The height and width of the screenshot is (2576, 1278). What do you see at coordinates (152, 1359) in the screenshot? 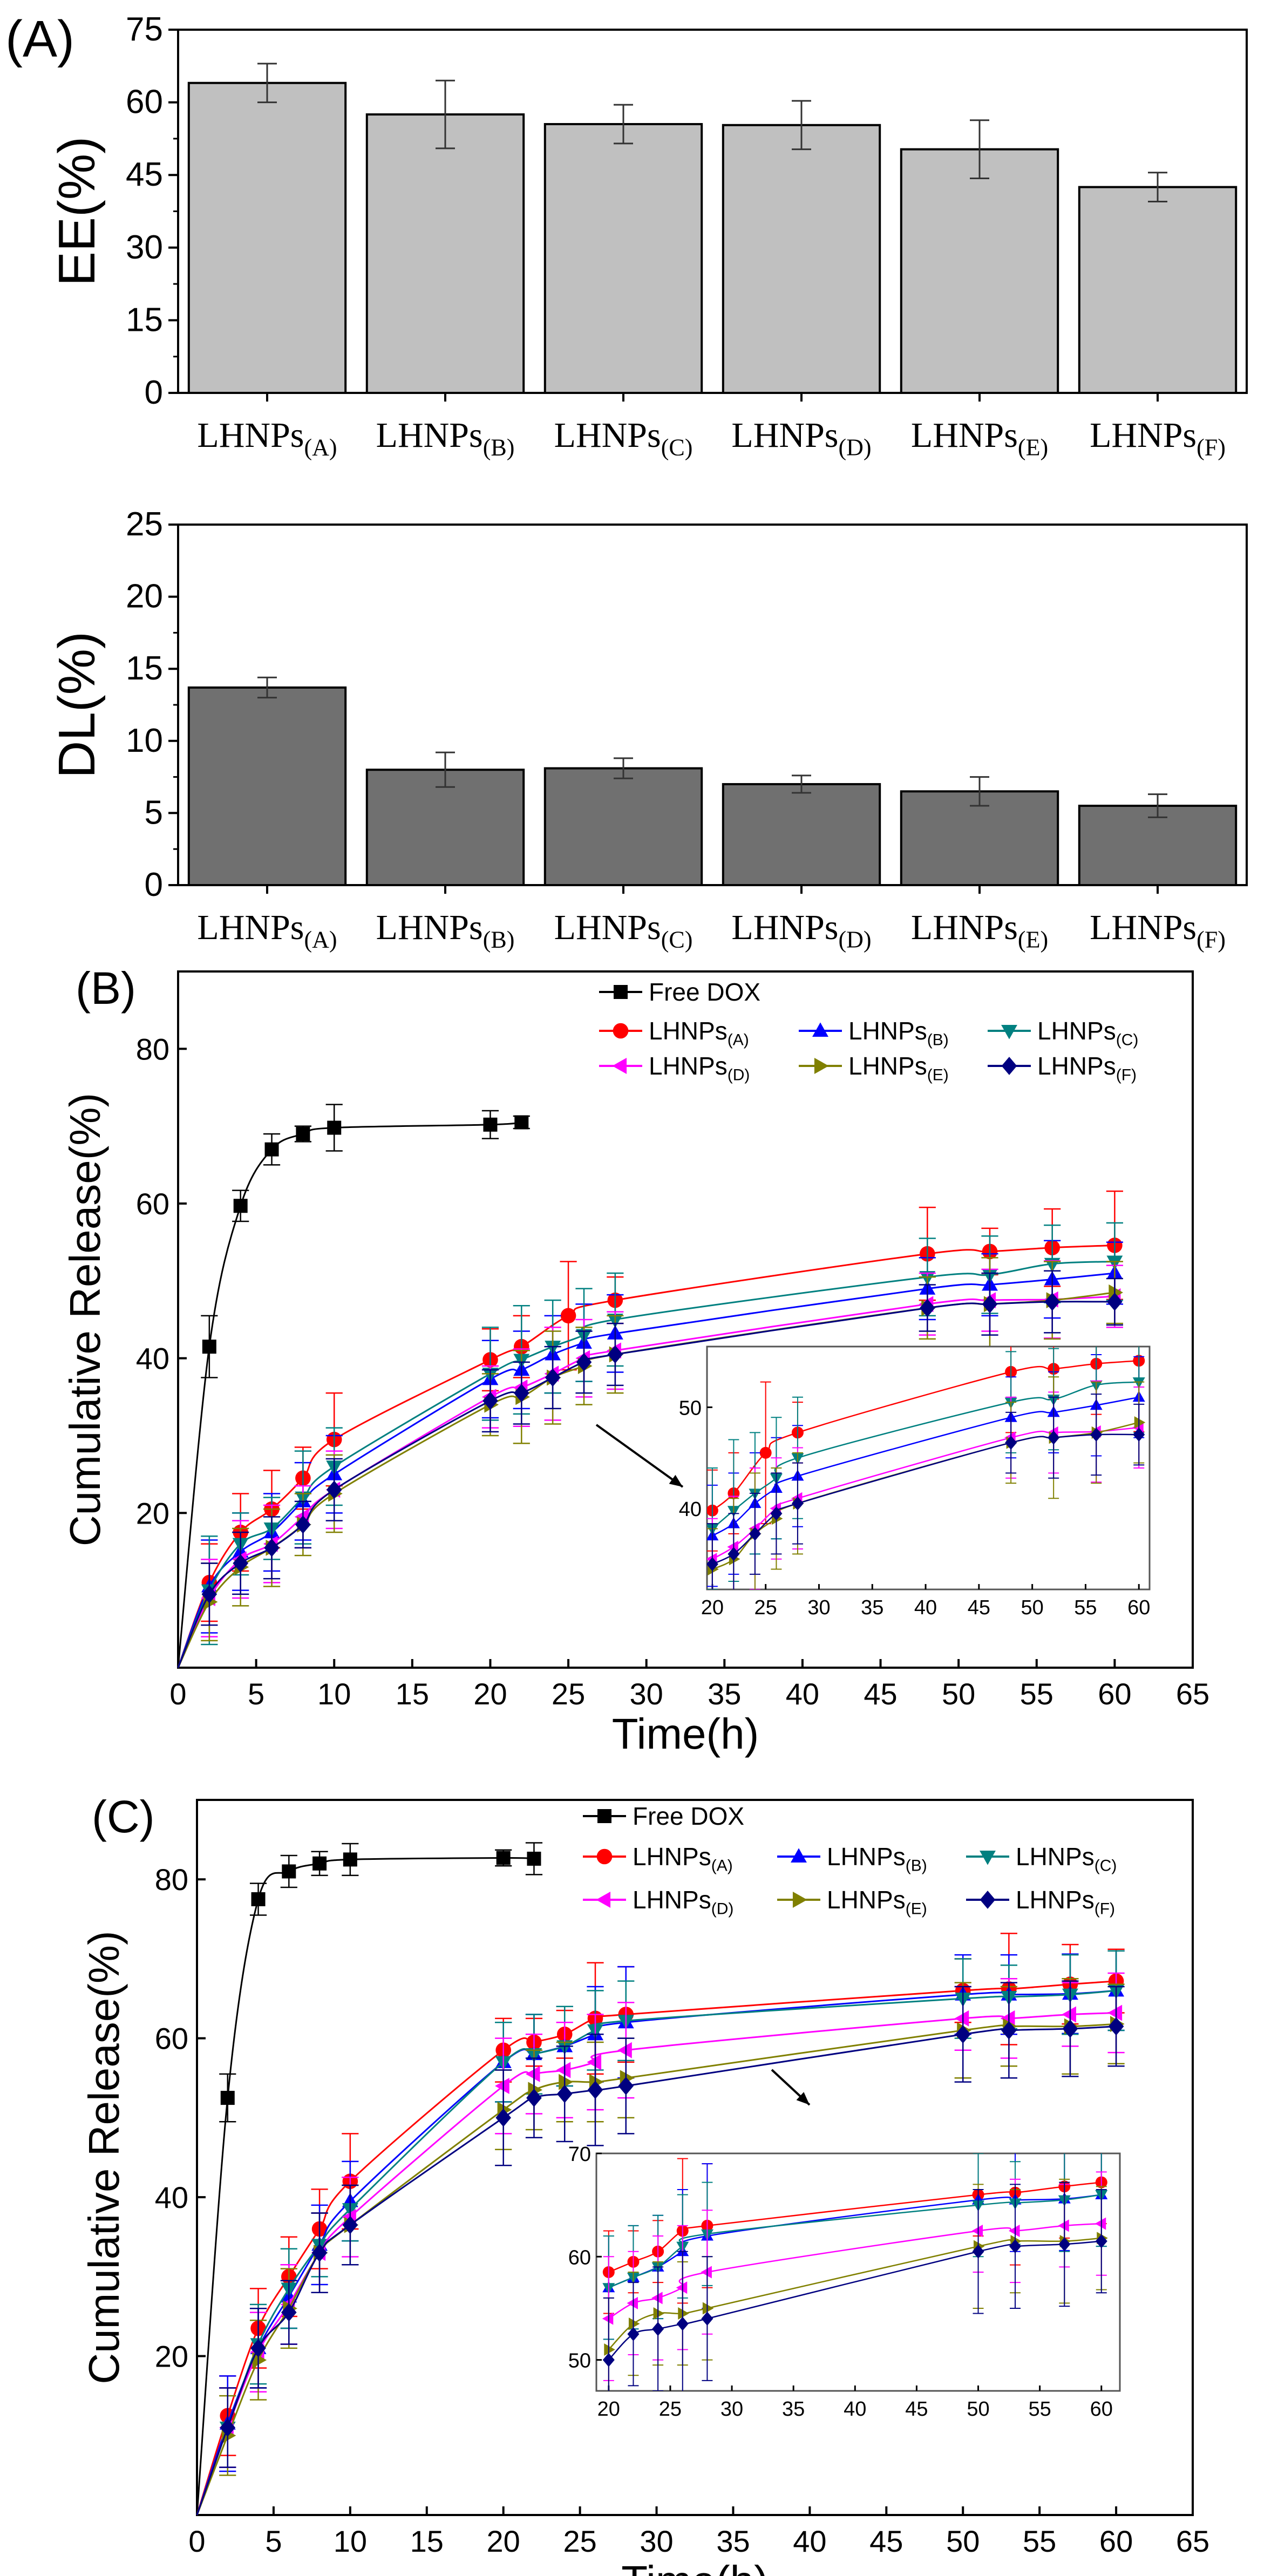
I see `y-tick-label: 40` at bounding box center [152, 1359].